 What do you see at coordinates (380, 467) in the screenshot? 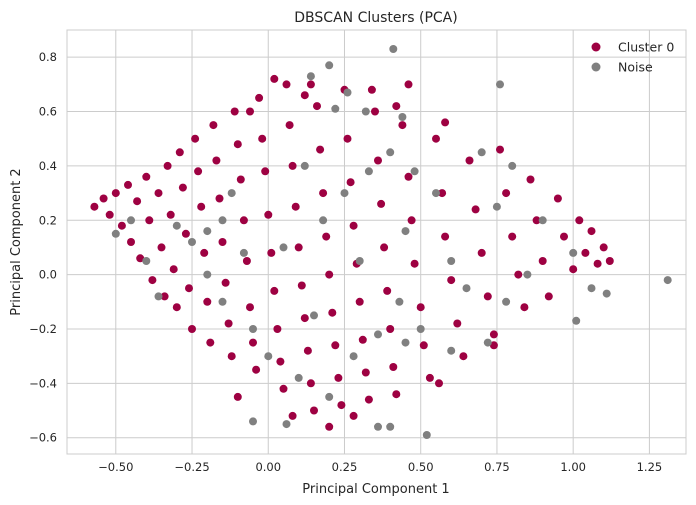
I see `x-tick-labels: −0.50 −0.25 0.00 0.25 0.50 0.75 1.00 1.25` at bounding box center [380, 467].